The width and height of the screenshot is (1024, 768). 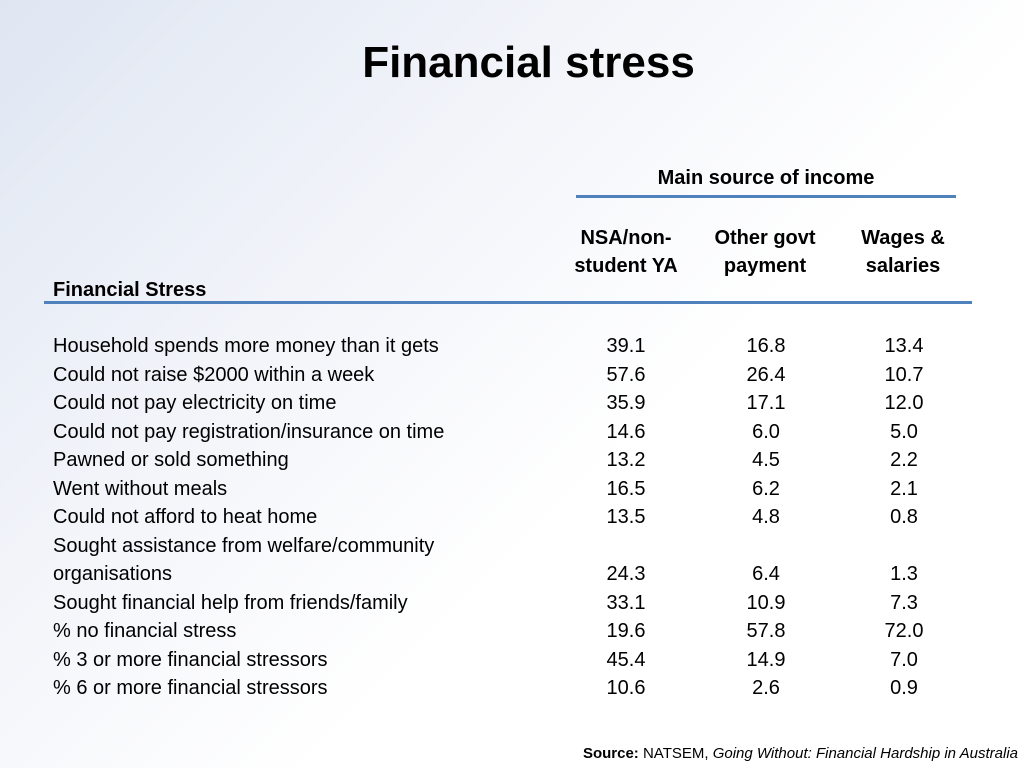 I want to click on column-header-nsa: NSA/non- student YA, so click(x=626, y=252).